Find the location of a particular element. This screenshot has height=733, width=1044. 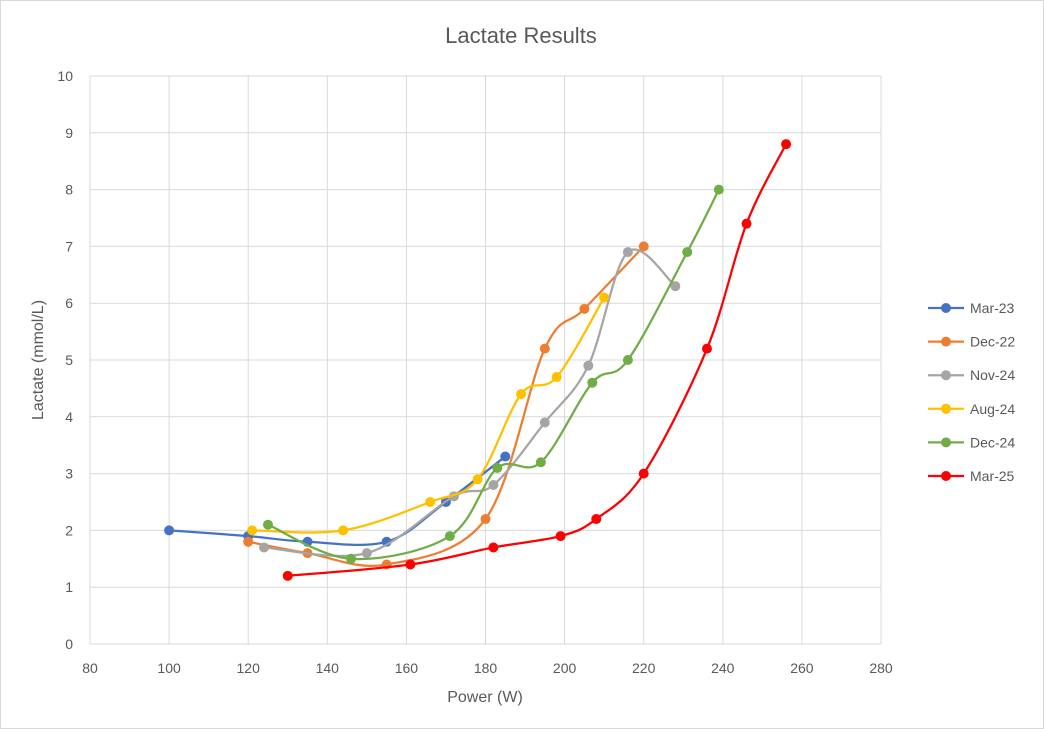

y-tick-label: 0 is located at coordinates (69, 644).